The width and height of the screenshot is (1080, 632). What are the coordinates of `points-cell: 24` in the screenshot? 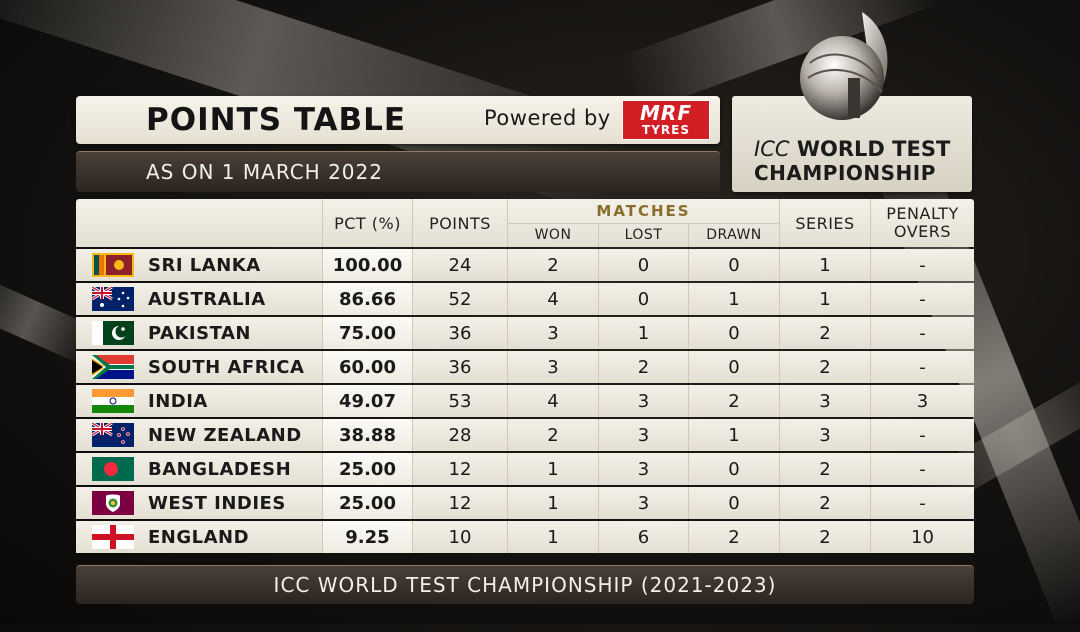 It's located at (459, 265).